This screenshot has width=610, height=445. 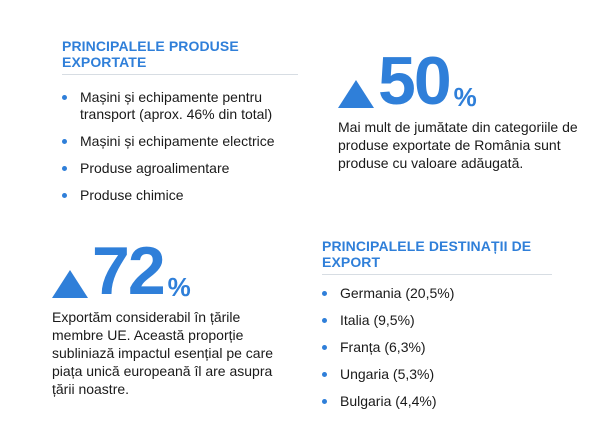 I want to click on product-item-label: Mașini și echipamente electrice, so click(x=177, y=141).